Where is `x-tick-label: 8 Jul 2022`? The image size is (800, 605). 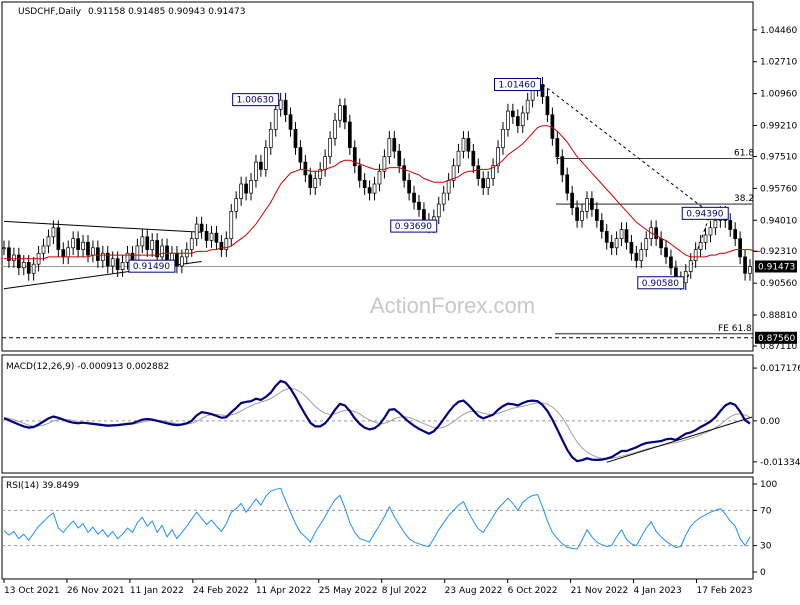
x-tick-label: 8 Jul 2022 is located at coordinates (404, 591).